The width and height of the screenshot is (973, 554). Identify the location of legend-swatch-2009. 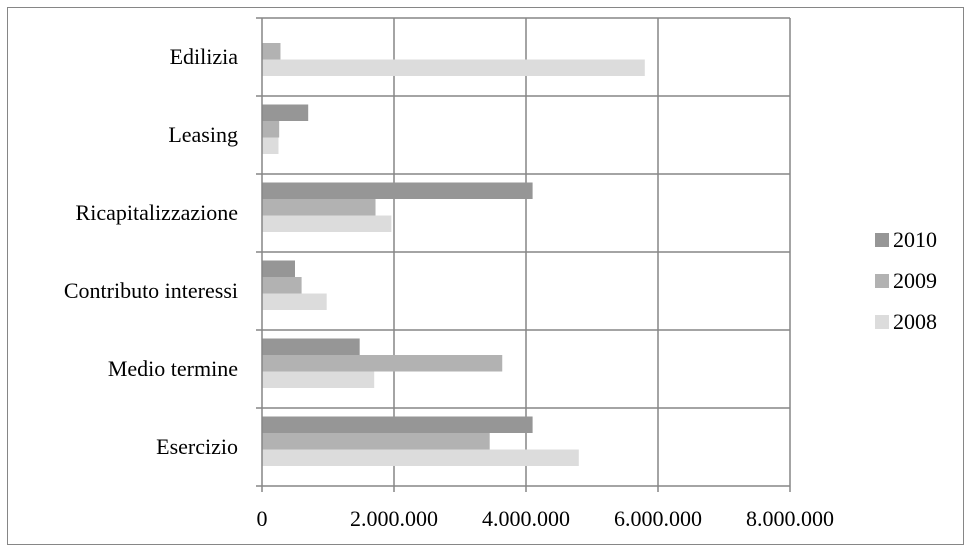
(882, 281).